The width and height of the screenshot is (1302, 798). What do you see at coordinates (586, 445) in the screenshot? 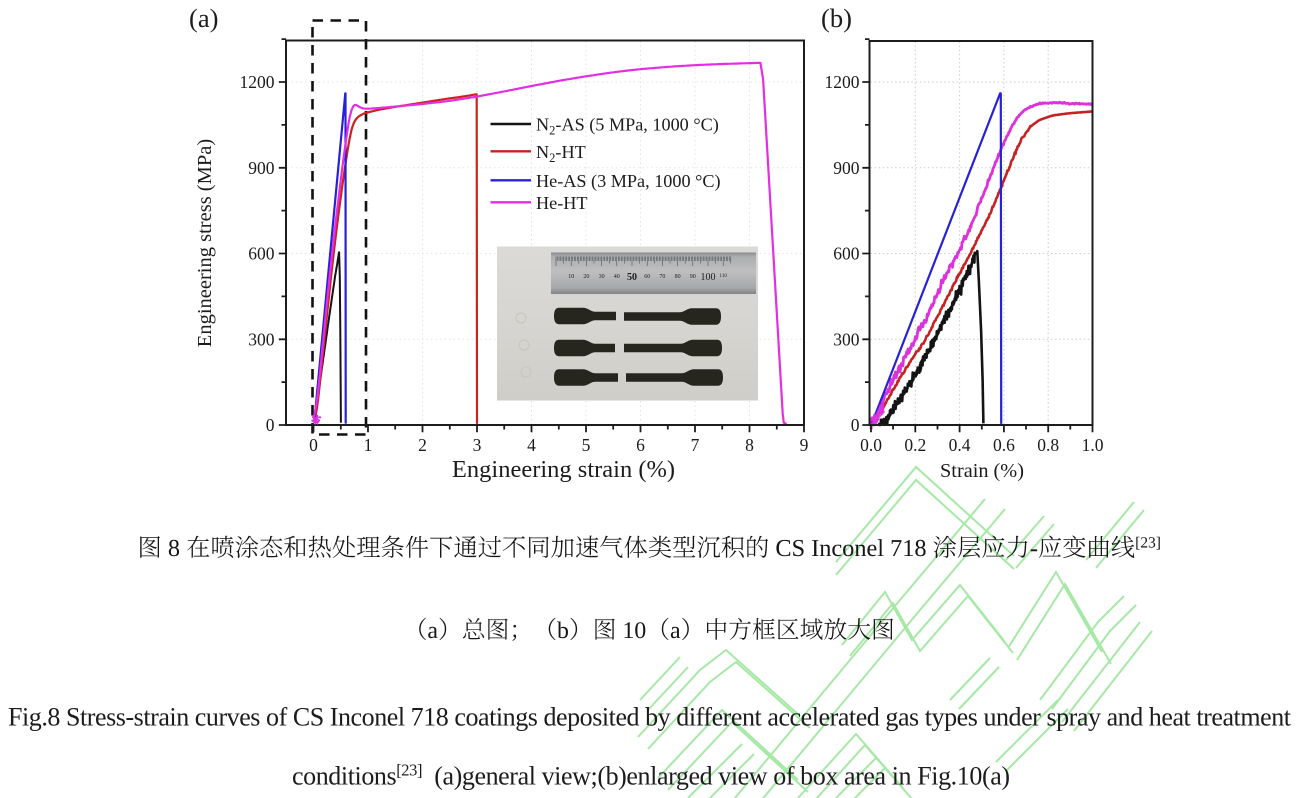
I see `svg-text: 5` at bounding box center [586, 445].